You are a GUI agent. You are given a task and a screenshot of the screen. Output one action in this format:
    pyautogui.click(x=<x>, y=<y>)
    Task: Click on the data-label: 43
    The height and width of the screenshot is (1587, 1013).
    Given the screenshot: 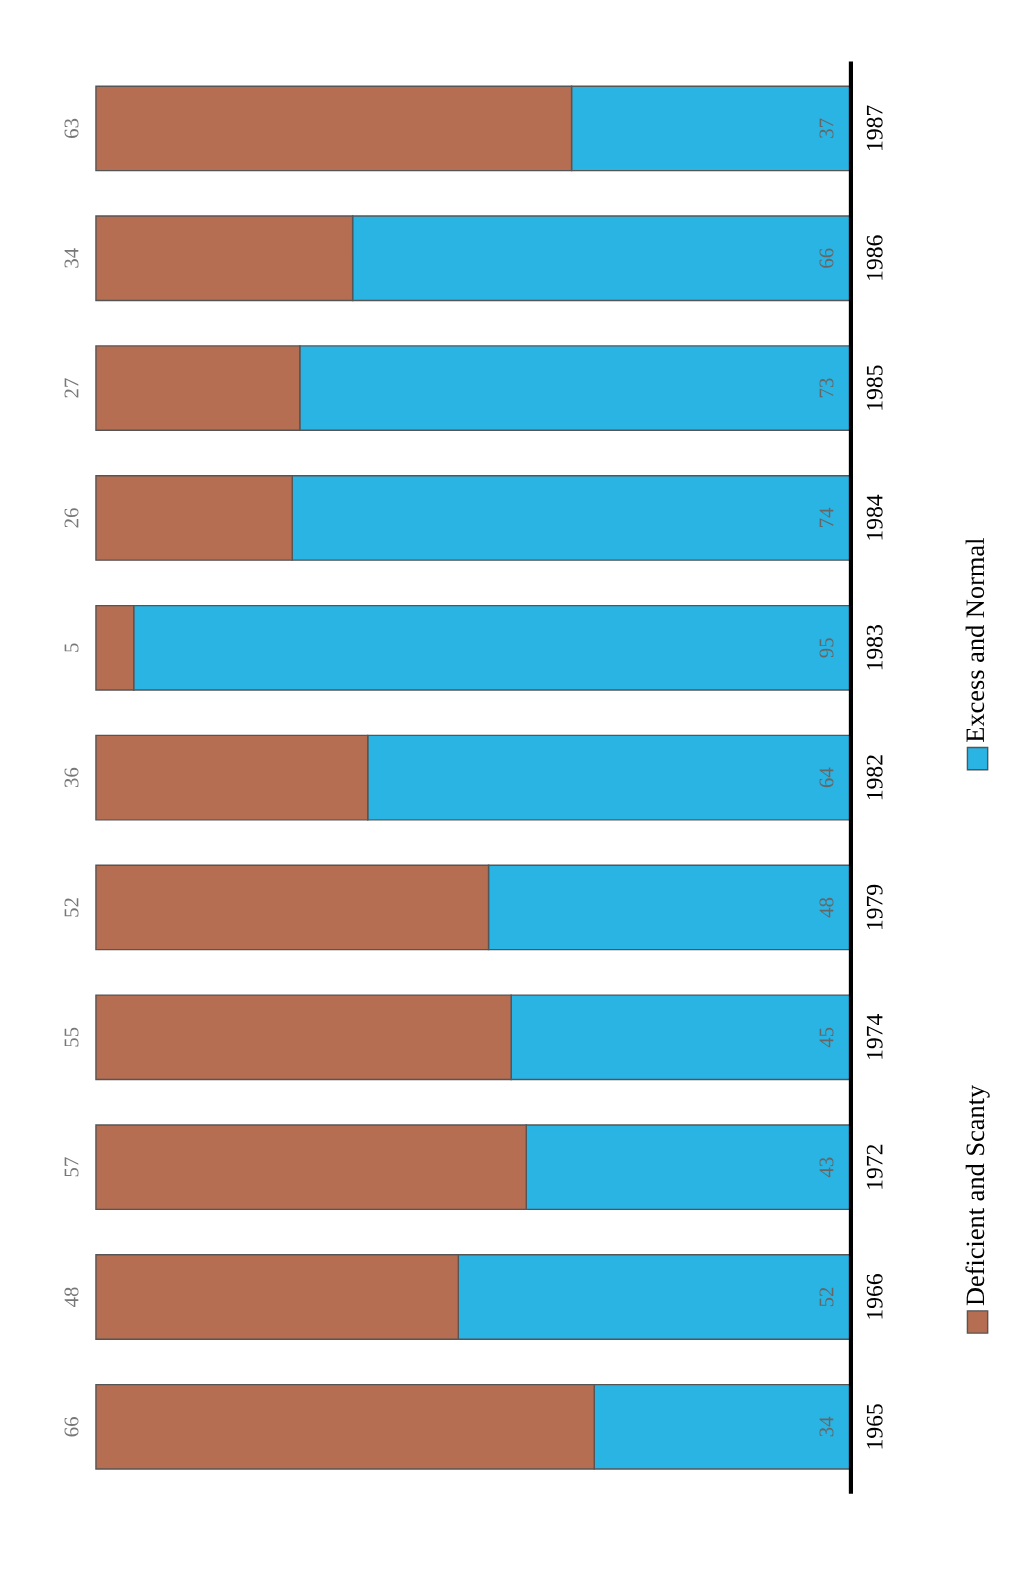 What is the action you would take?
    pyautogui.click(x=826, y=1167)
    